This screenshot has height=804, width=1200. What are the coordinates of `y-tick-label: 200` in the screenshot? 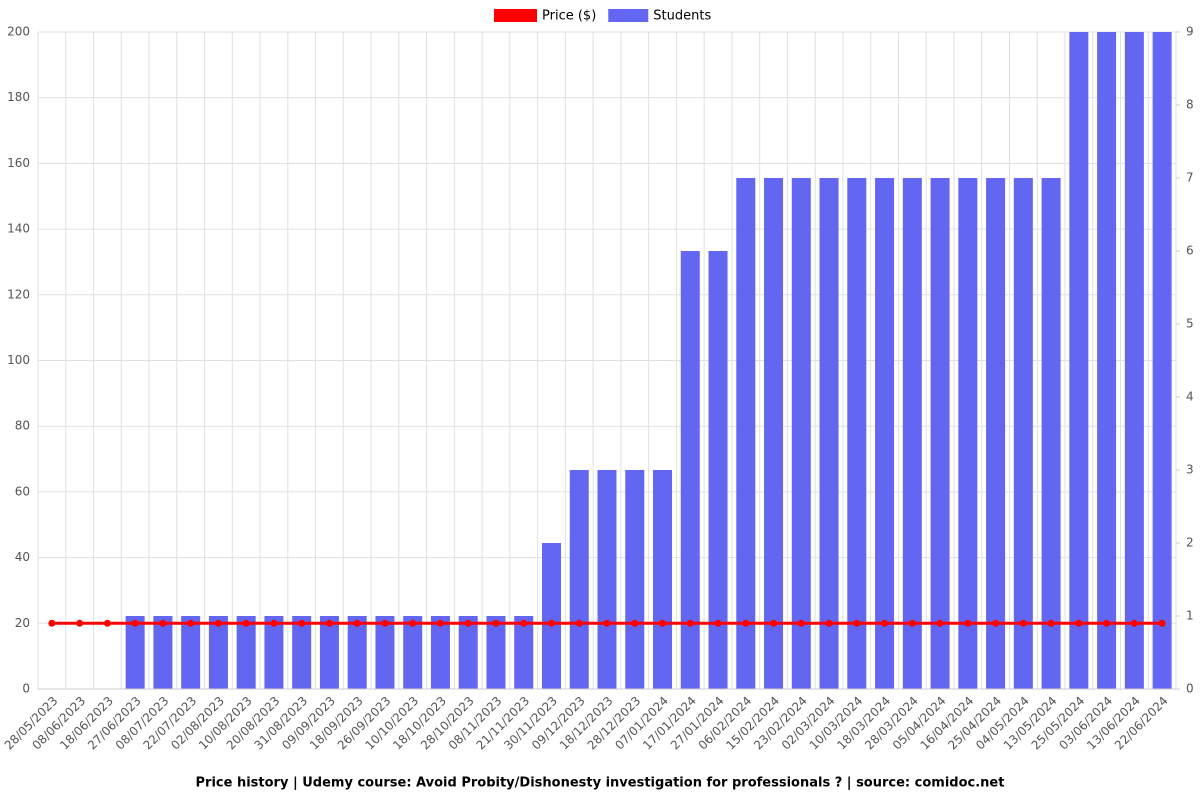 It's located at (18, 32).